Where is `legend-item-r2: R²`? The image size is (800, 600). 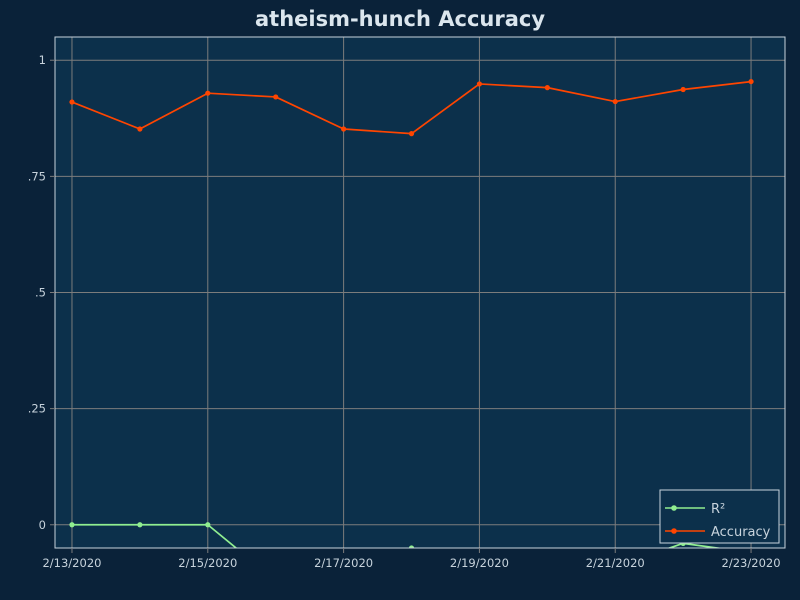 legend-item-r2: R² is located at coordinates (695, 509).